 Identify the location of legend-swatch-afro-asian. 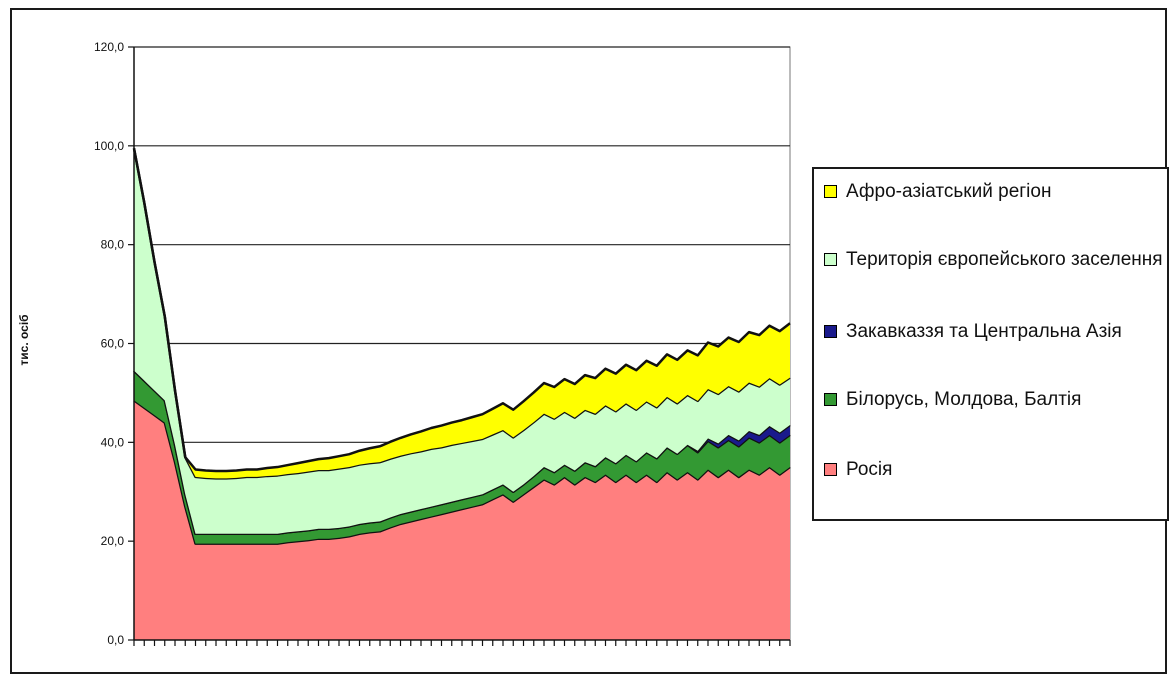
(830, 191).